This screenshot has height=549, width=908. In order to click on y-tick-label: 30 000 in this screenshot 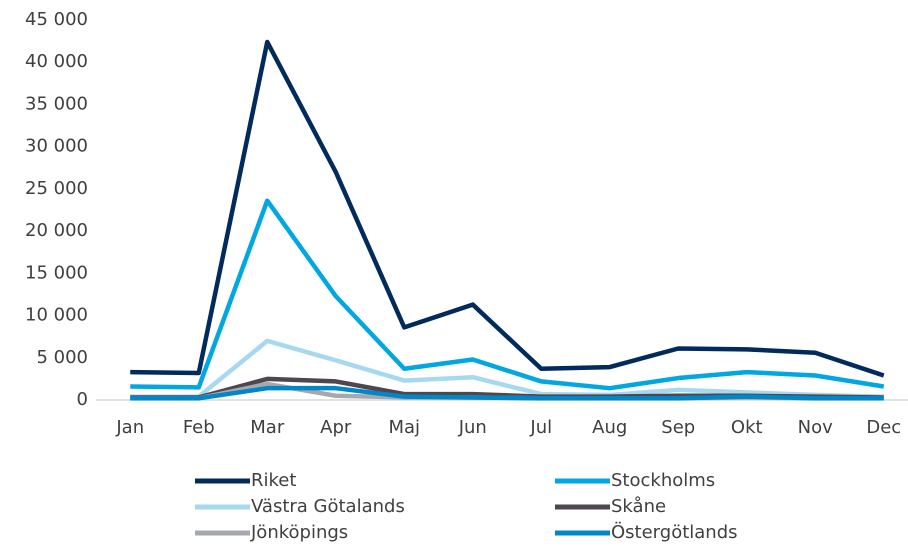, I will do `click(56, 146)`.